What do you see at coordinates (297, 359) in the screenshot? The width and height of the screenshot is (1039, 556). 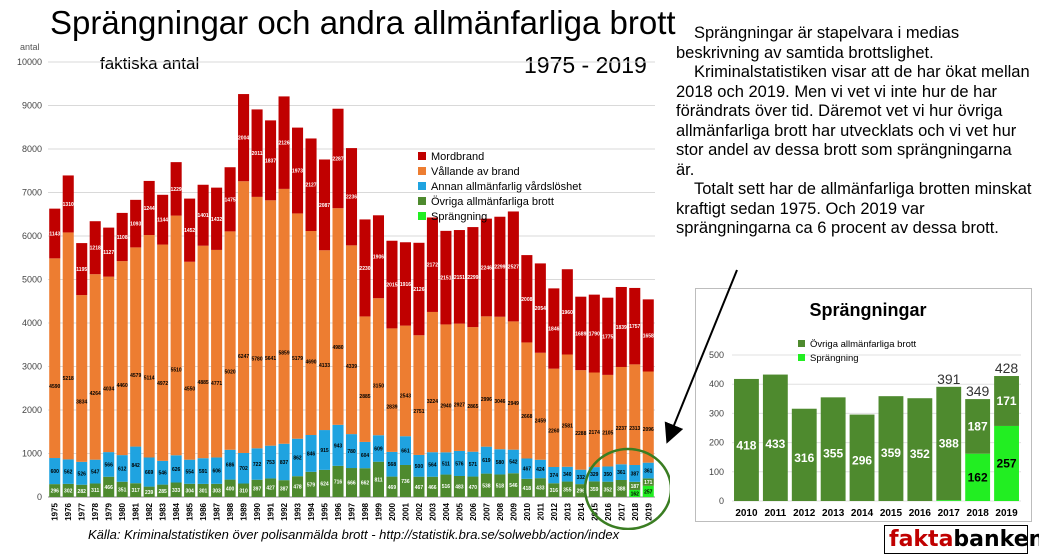 I see `data-label: 5179` at bounding box center [297, 359].